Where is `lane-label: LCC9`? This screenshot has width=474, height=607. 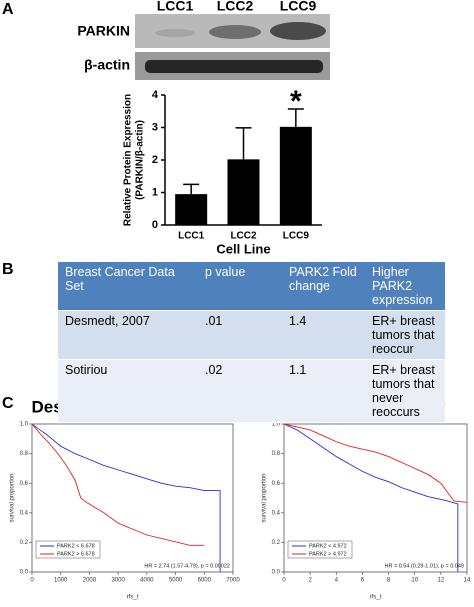
lane-label: LCC9 is located at coordinates (298, 7).